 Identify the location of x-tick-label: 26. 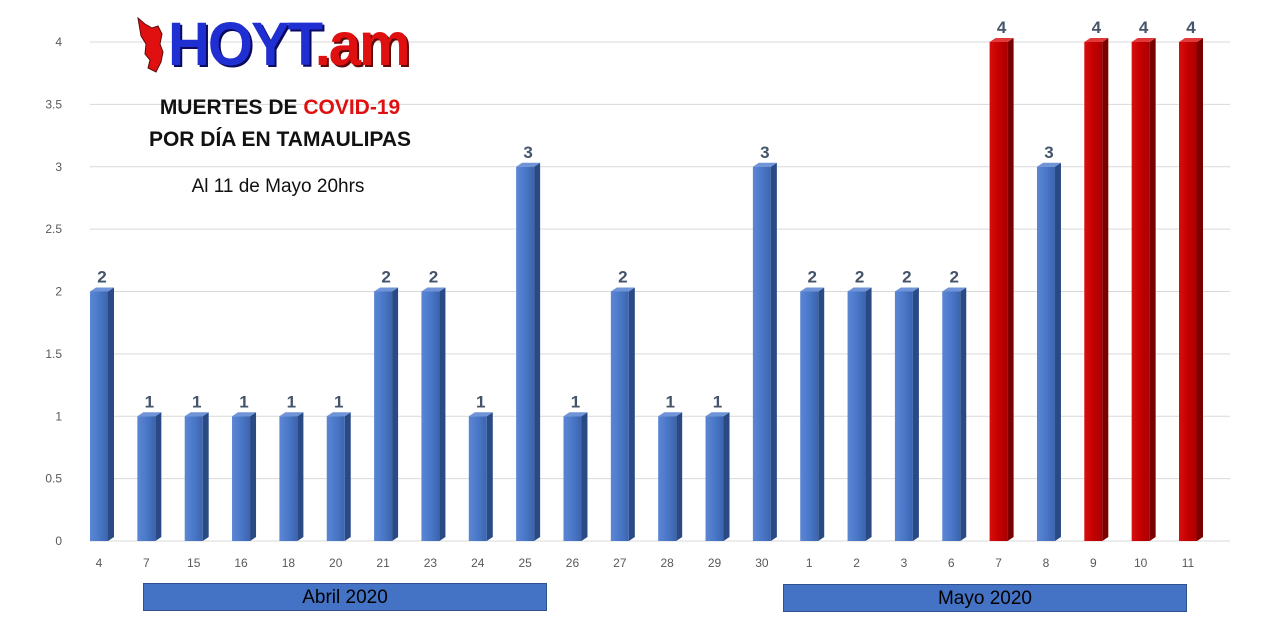
(573, 563).